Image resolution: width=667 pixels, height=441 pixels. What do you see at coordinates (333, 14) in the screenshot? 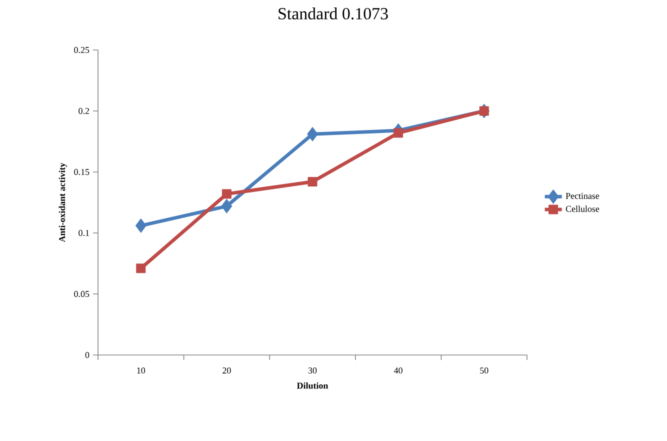
I see `chart-title: Standard 0.1073` at bounding box center [333, 14].